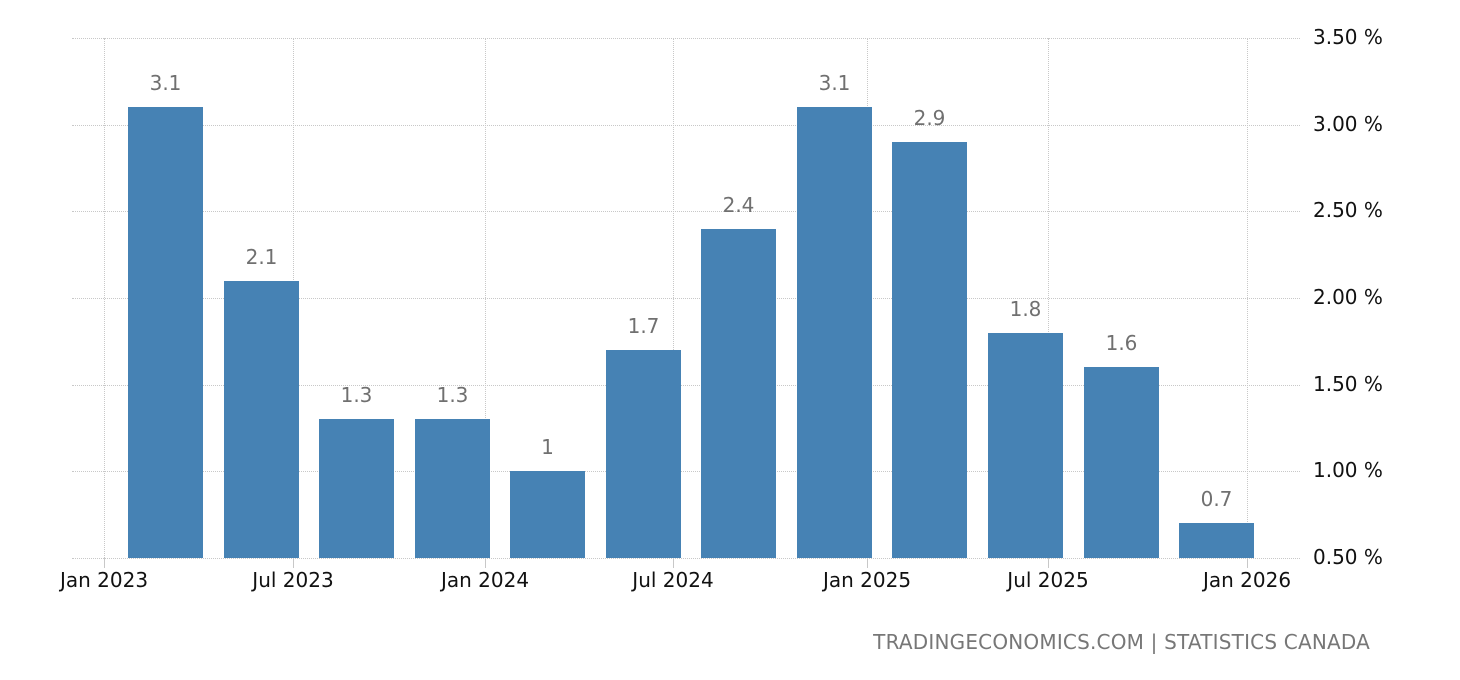  What do you see at coordinates (1348, 124) in the screenshot?
I see `y-tick-label: 3.00 %` at bounding box center [1348, 124].